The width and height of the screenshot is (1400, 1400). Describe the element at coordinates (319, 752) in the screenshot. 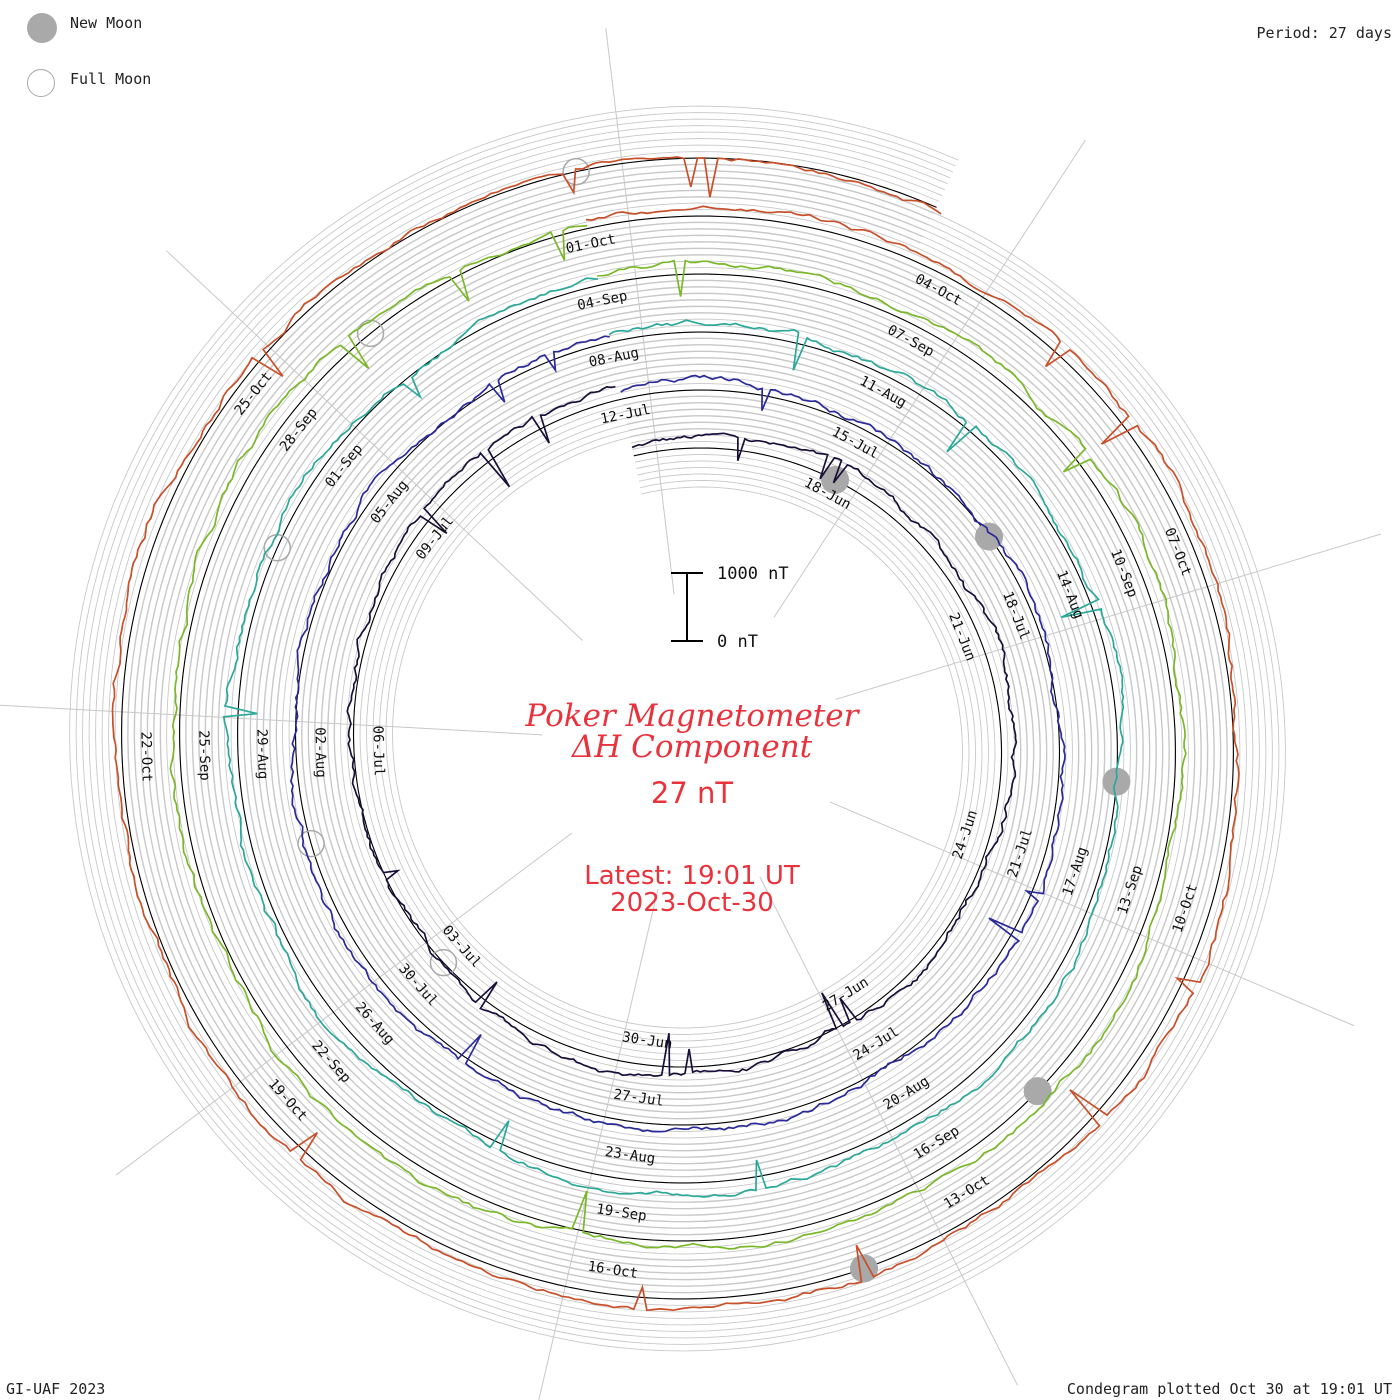

I see `date-label: 02-Aug` at that location.